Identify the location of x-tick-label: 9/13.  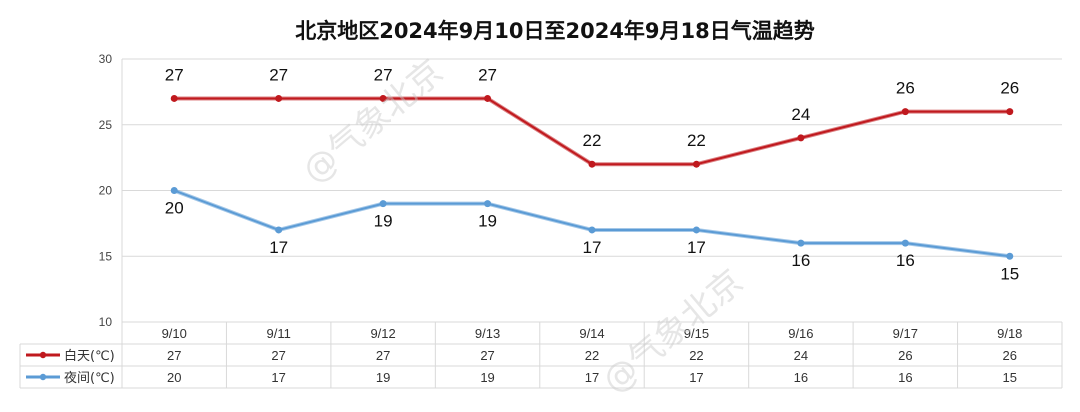
(487, 333).